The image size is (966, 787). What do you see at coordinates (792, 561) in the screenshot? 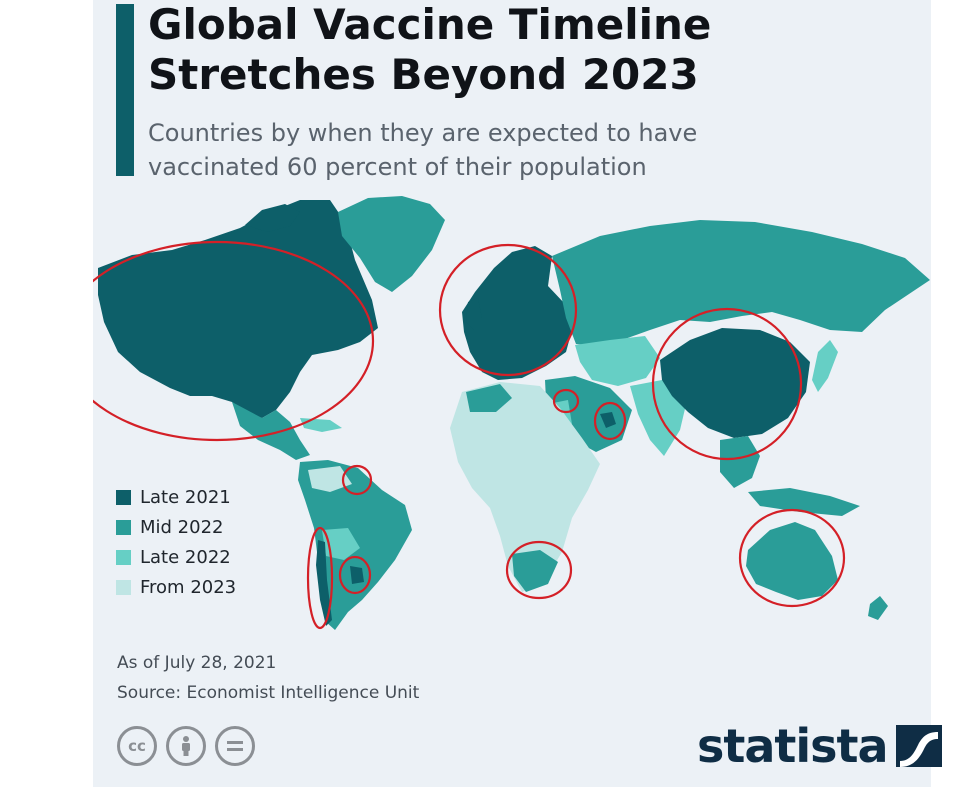
I see `region-australia` at bounding box center [792, 561].